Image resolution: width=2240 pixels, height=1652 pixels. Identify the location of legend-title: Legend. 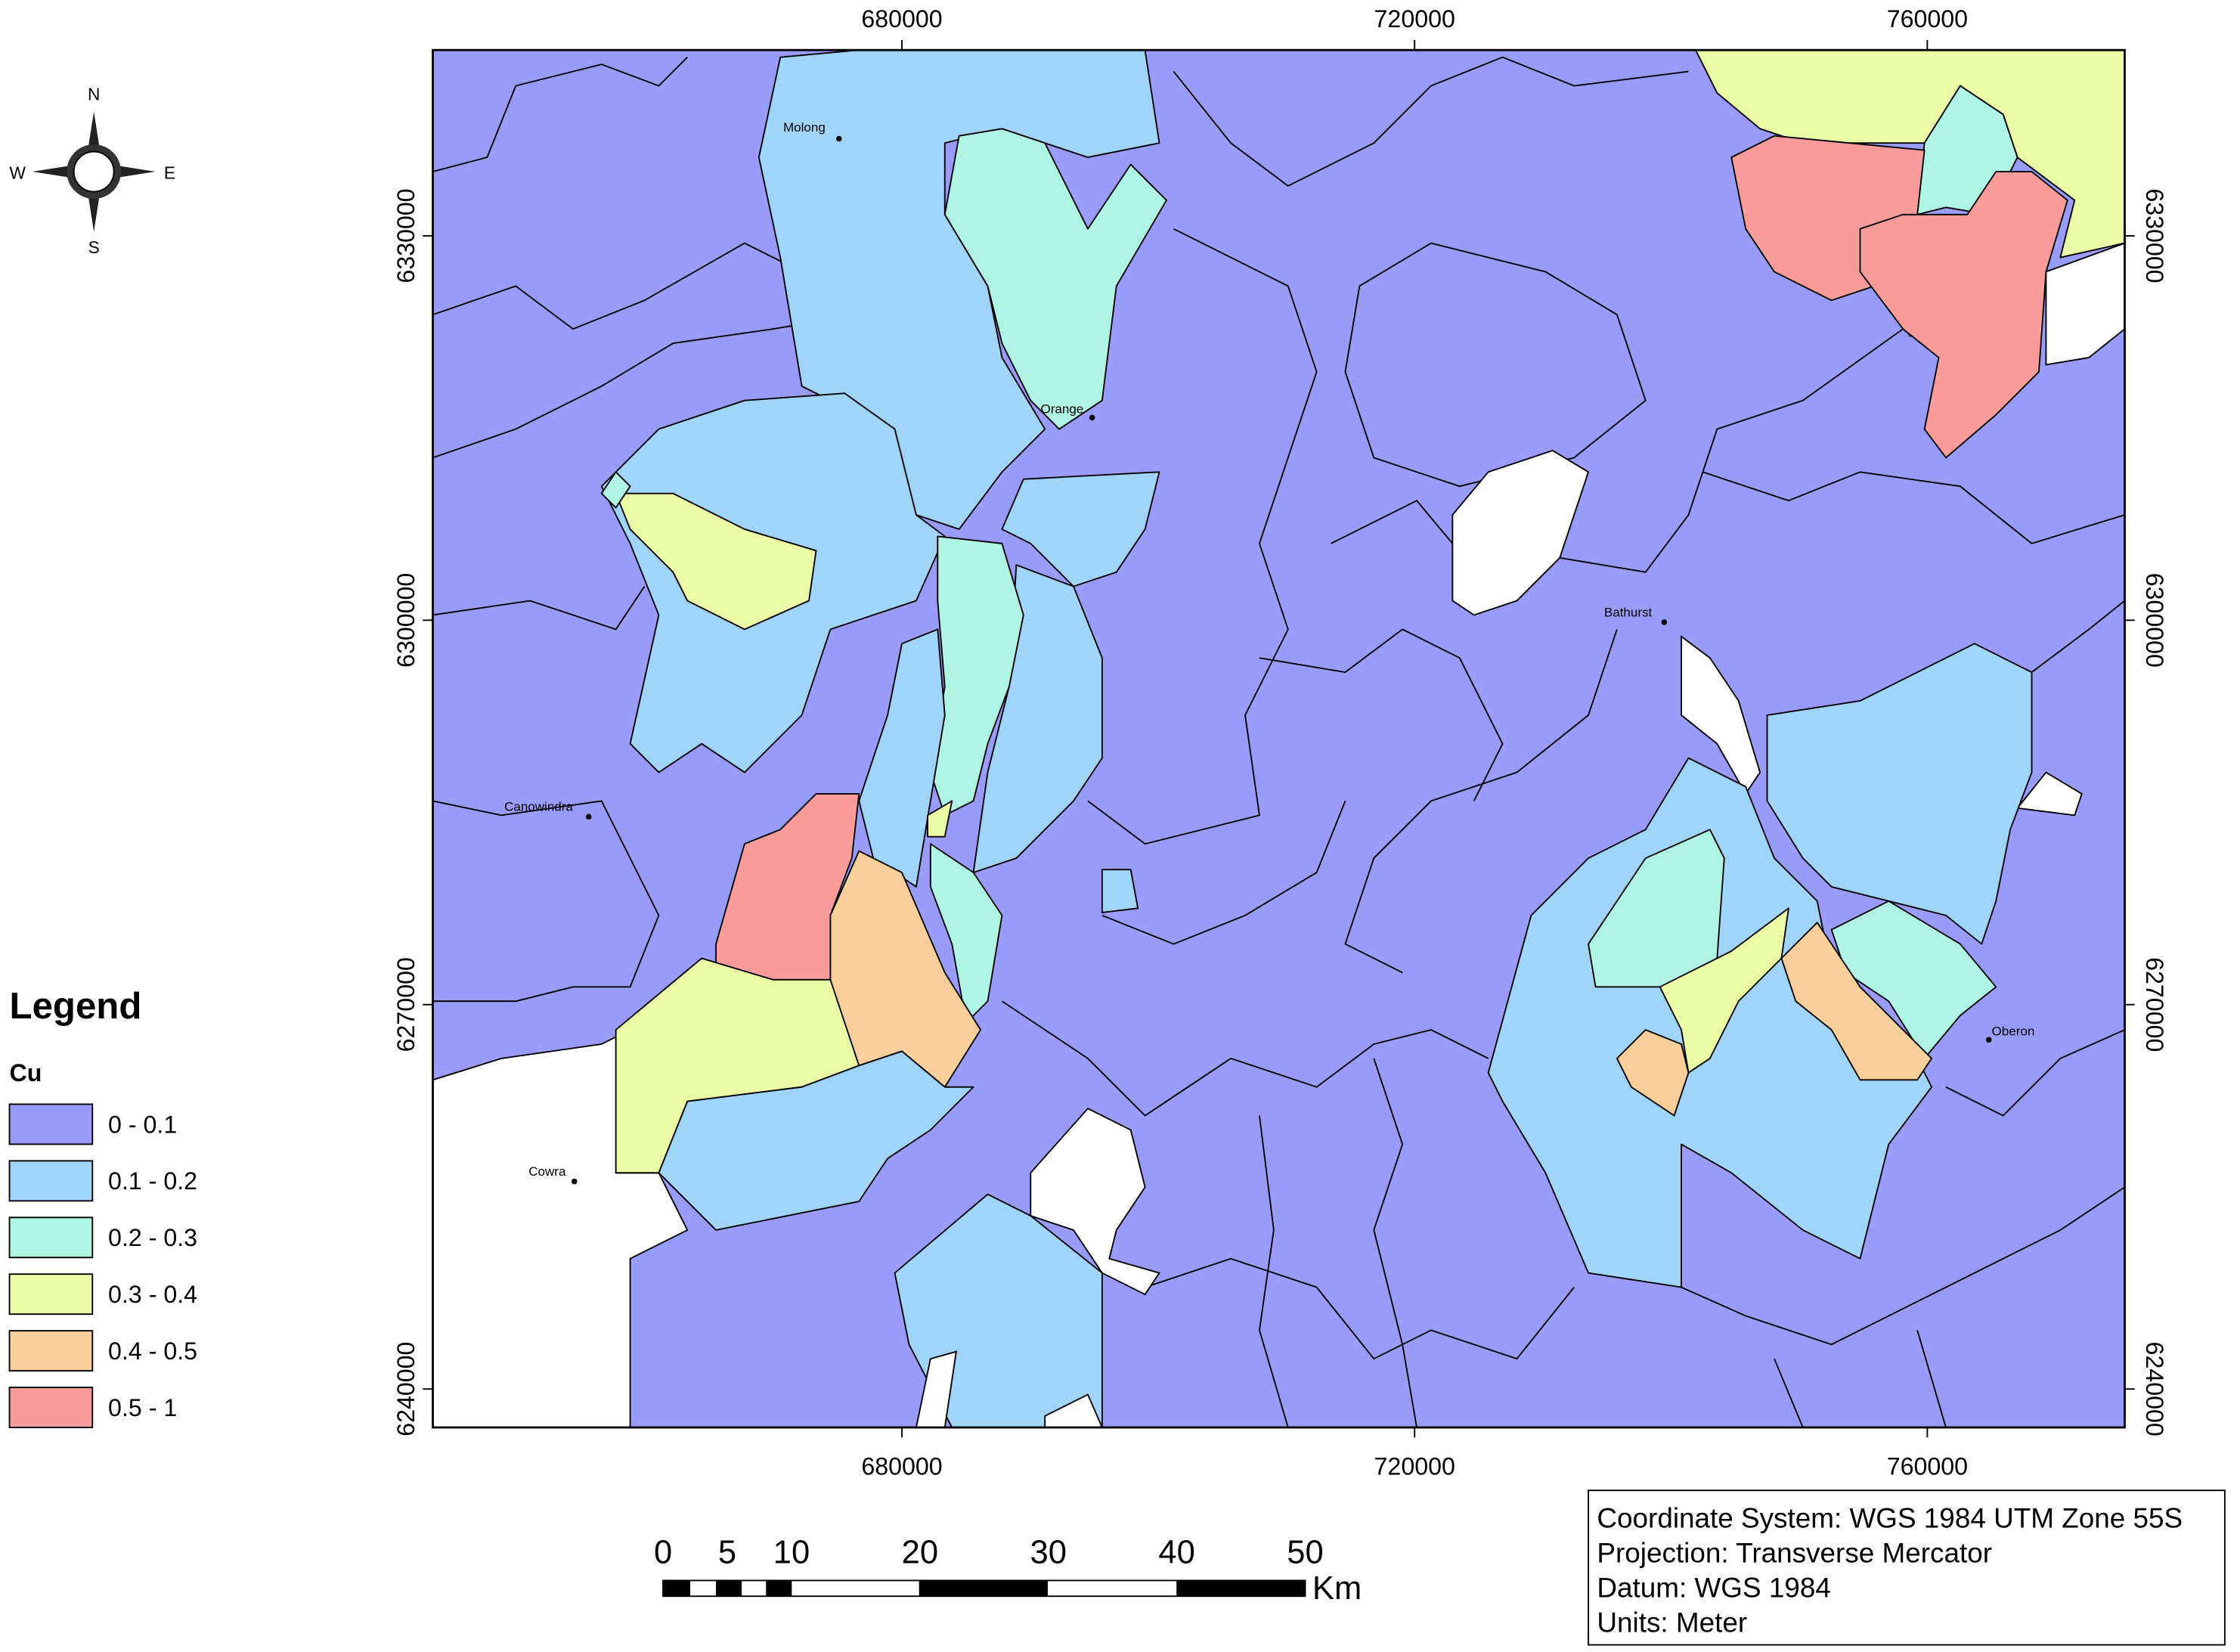
(76, 1006).